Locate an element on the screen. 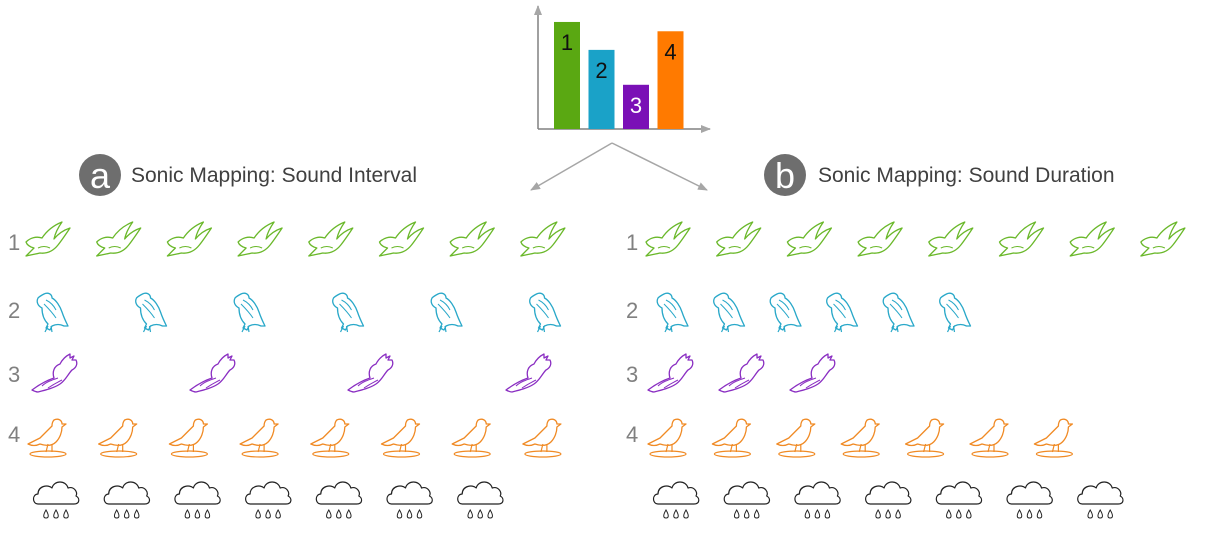 This screenshot has height=535, width=1211. badge-b is located at coordinates (785, 175).